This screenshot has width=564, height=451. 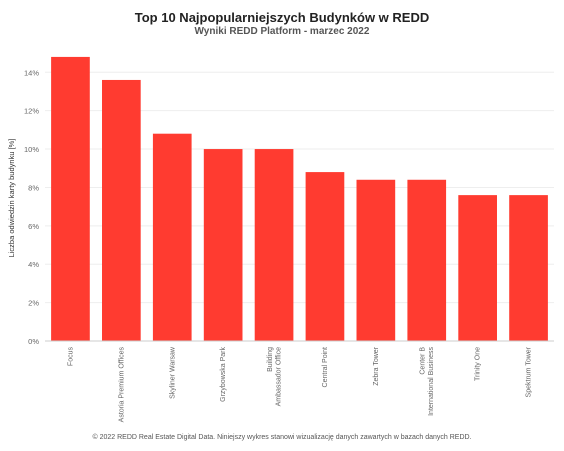 I want to click on x-tick-label: Central Point, so click(x=325, y=367).